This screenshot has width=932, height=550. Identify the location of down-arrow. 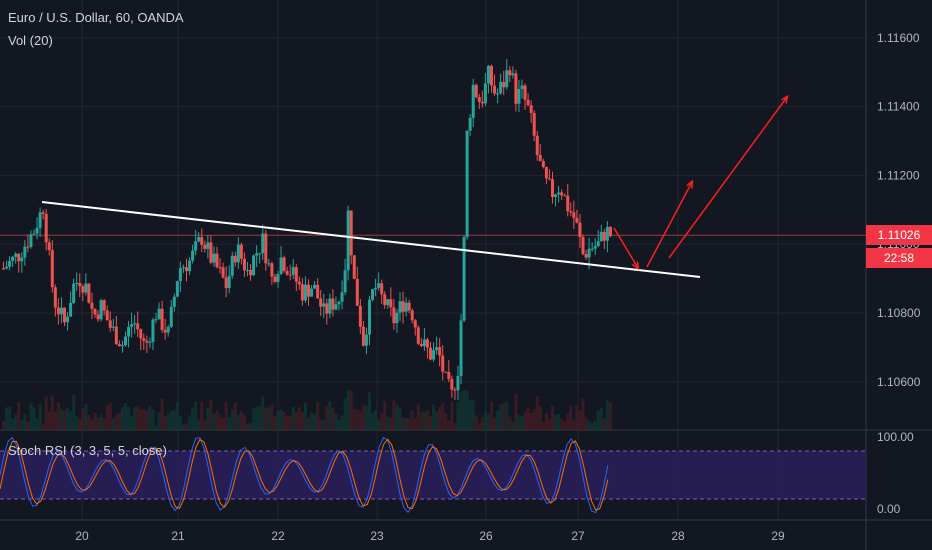
(625, 247).